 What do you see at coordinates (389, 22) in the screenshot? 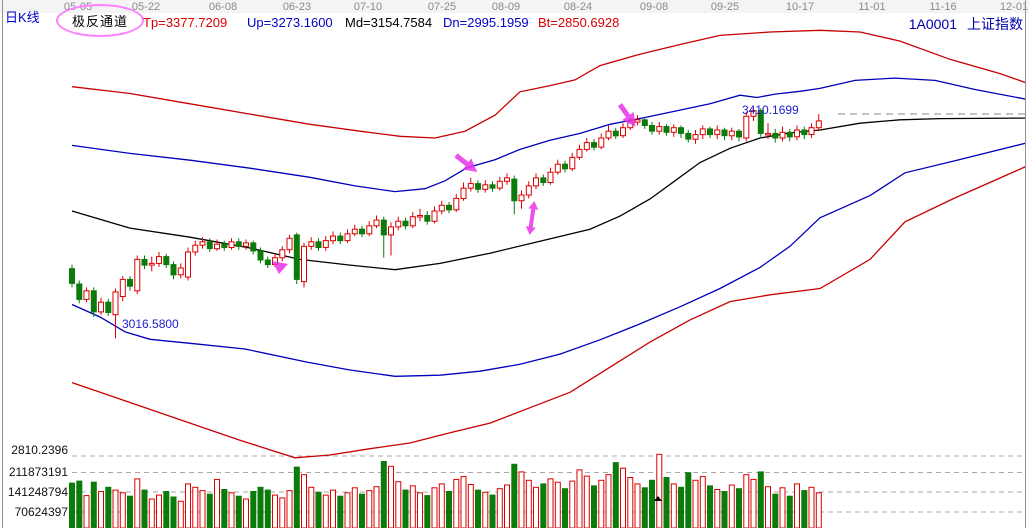
I see `indicator-value: Md=3154.7584` at bounding box center [389, 22].